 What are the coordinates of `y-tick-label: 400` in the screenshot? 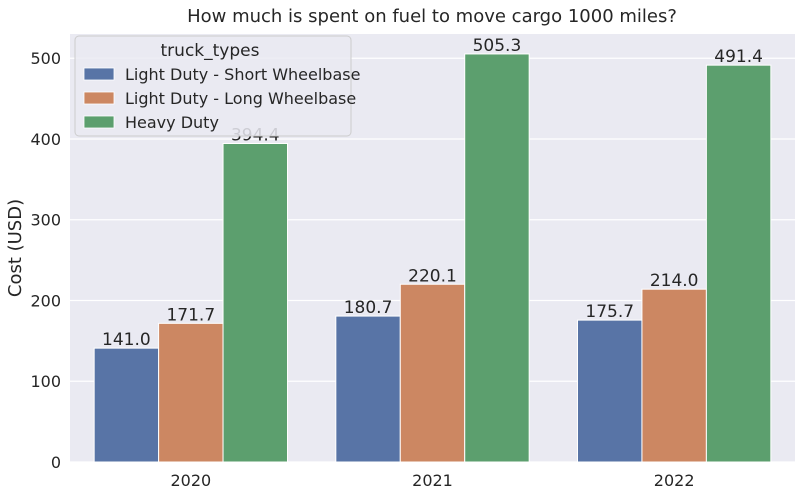 It's located at (45, 139).